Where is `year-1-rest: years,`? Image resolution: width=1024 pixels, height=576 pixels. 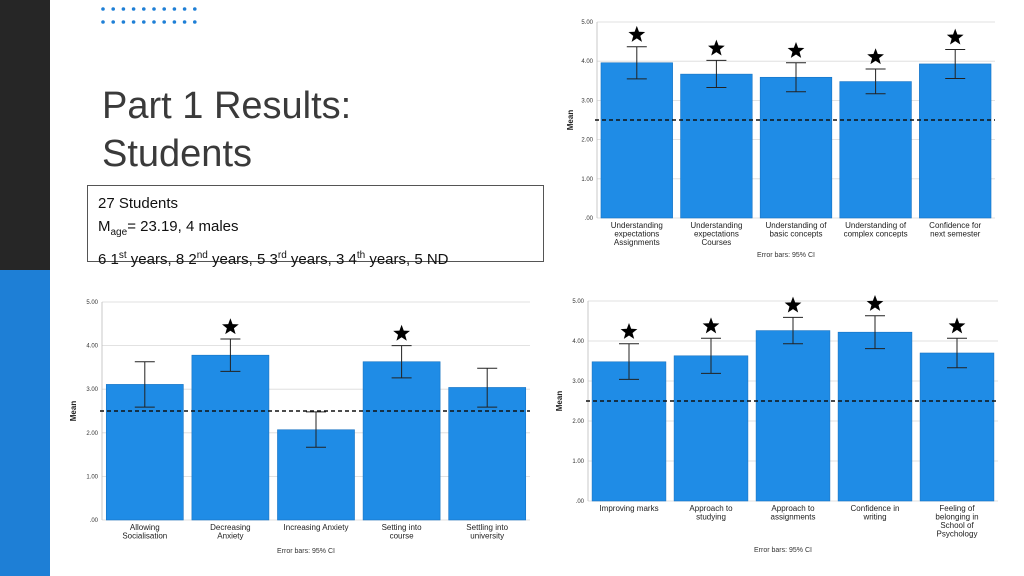 year-1-rest: years, is located at coordinates (151, 259).